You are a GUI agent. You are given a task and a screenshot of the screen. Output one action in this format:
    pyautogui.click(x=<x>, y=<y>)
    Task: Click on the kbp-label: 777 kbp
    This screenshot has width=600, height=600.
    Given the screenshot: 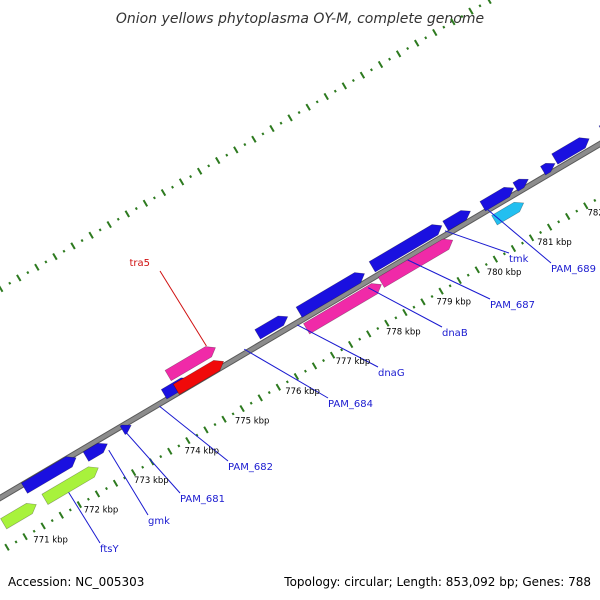 What is the action you would take?
    pyautogui.click(x=353, y=362)
    